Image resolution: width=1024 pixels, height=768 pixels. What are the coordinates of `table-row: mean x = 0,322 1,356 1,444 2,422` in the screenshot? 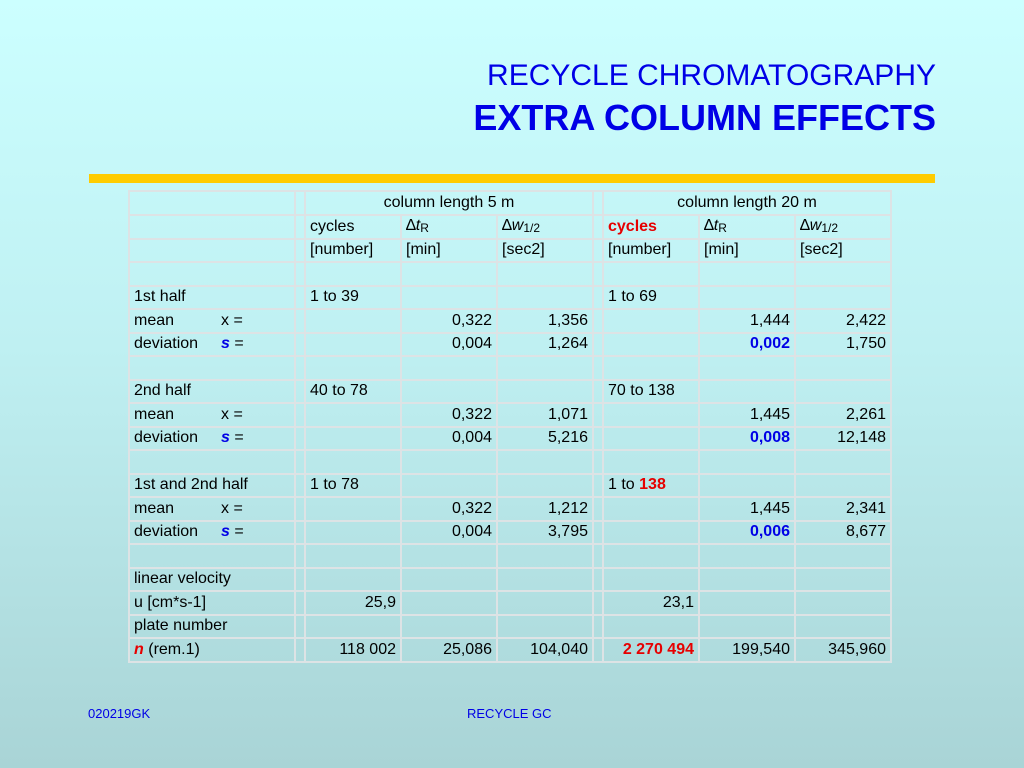 It's located at (510, 321).